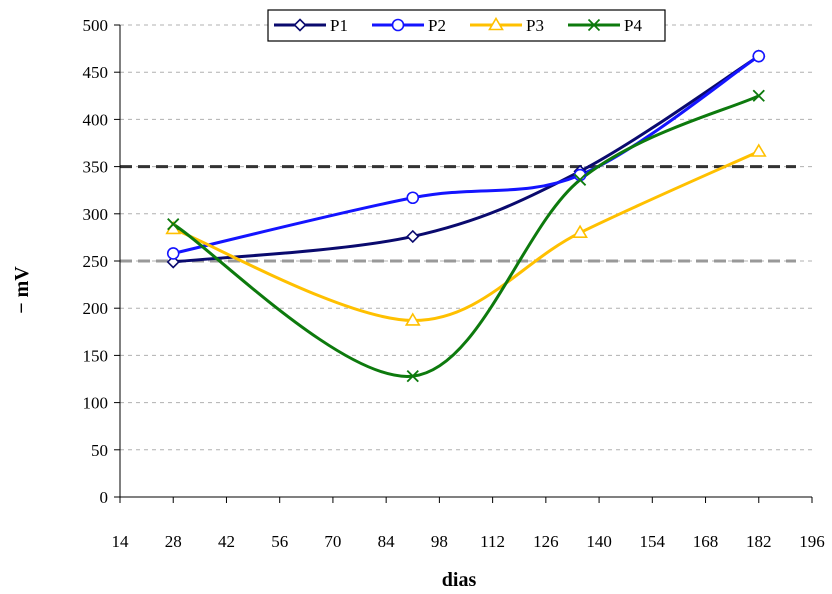  Describe the element at coordinates (546, 541) in the screenshot. I see `x-tick-label: 126` at that location.